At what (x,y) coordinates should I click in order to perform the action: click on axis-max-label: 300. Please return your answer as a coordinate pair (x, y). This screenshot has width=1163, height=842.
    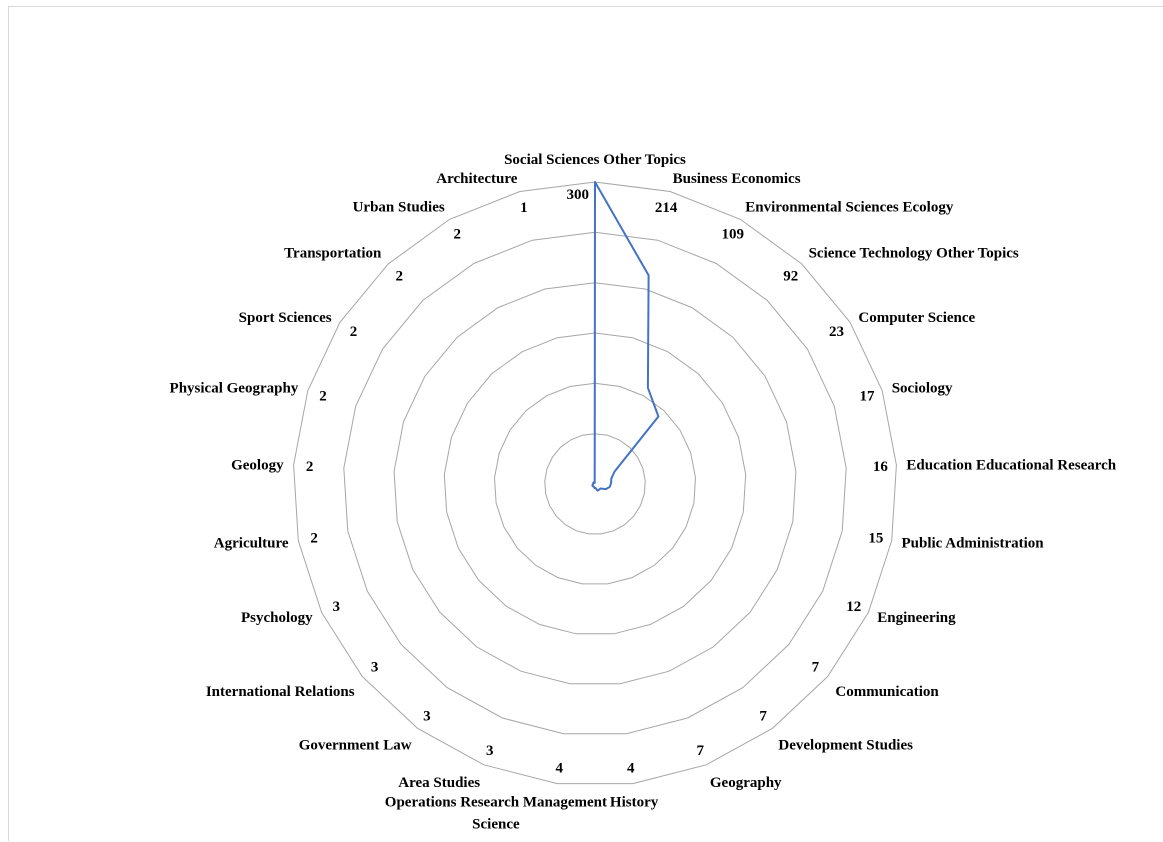
    Looking at the image, I should click on (578, 195).